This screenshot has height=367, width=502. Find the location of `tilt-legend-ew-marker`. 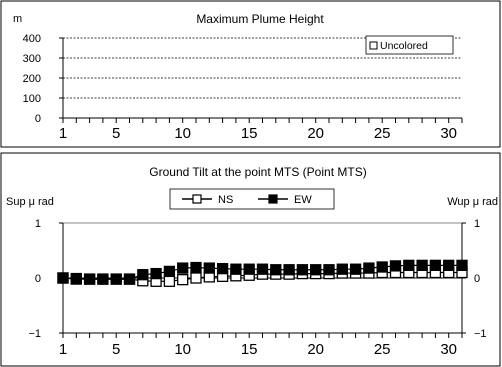

tilt-legend-ew-marker is located at coordinates (273, 199).